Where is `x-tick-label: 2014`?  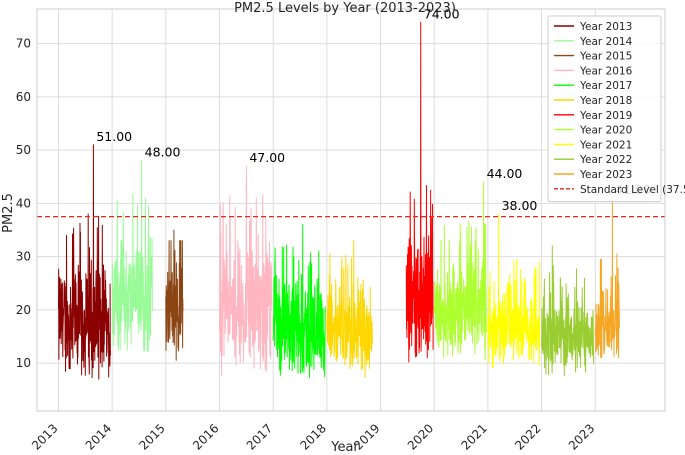
x-tick-label: 2014 is located at coordinates (98, 436).